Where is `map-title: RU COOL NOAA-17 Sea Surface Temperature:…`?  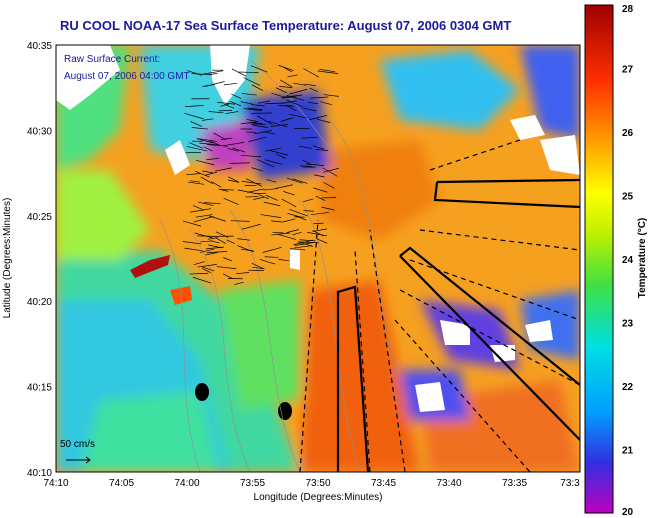 map-title: RU COOL NOAA-17 Sea Surface Temperature:… is located at coordinates (286, 25).